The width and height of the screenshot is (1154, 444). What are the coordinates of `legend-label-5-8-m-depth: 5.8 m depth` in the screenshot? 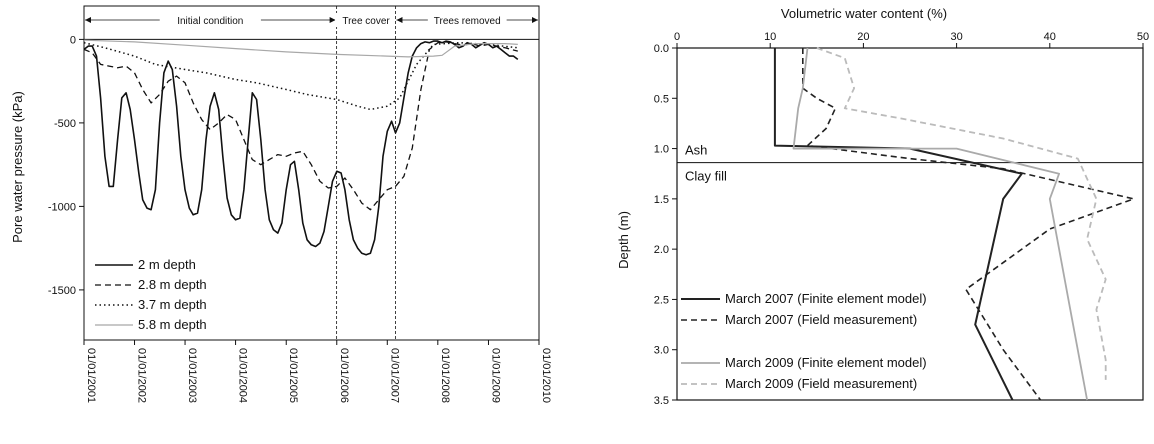 It's located at (172, 324).